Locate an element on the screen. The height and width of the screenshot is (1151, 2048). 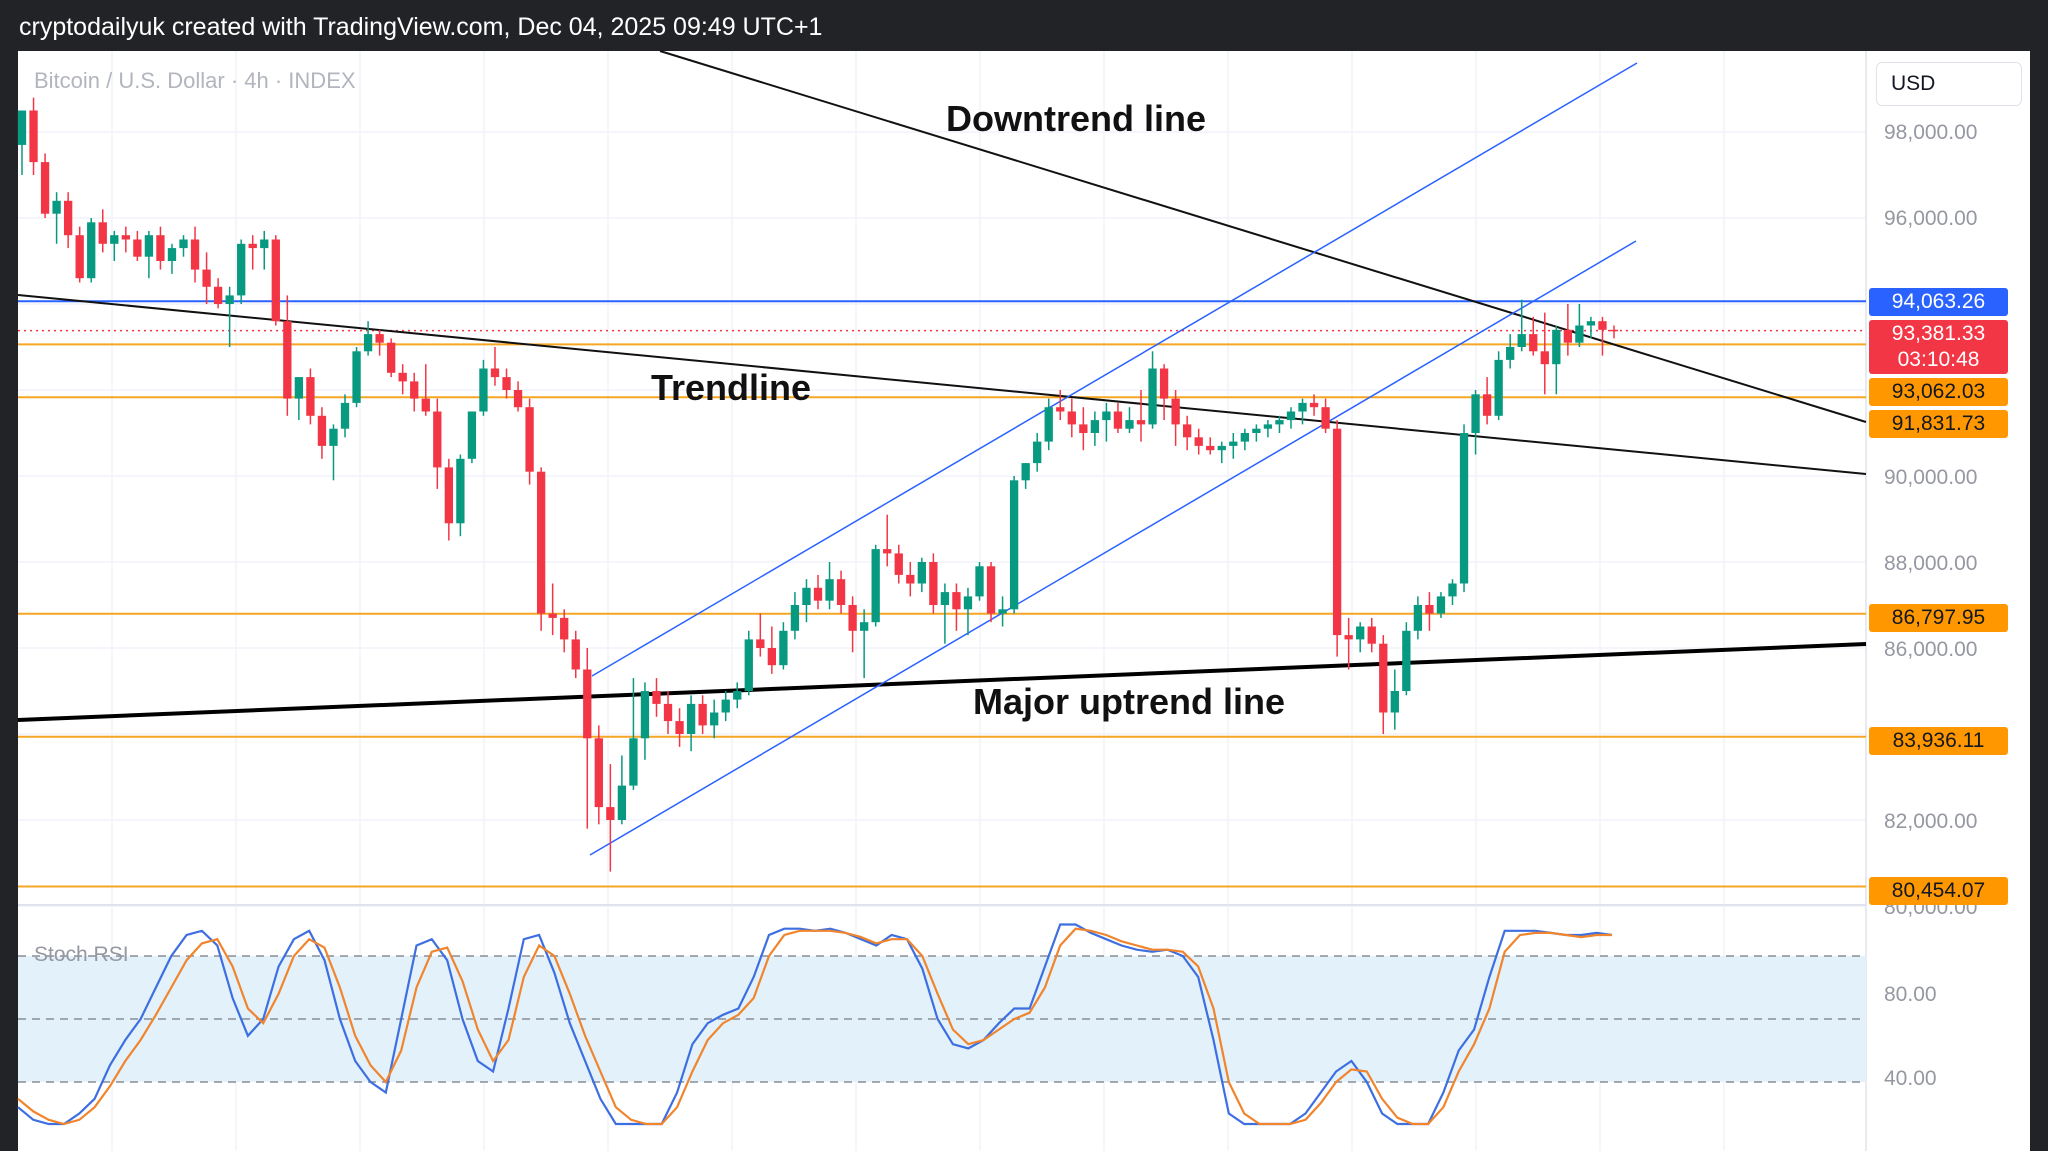
rsi-tick-40: 40.00 is located at coordinates (1910, 1078).